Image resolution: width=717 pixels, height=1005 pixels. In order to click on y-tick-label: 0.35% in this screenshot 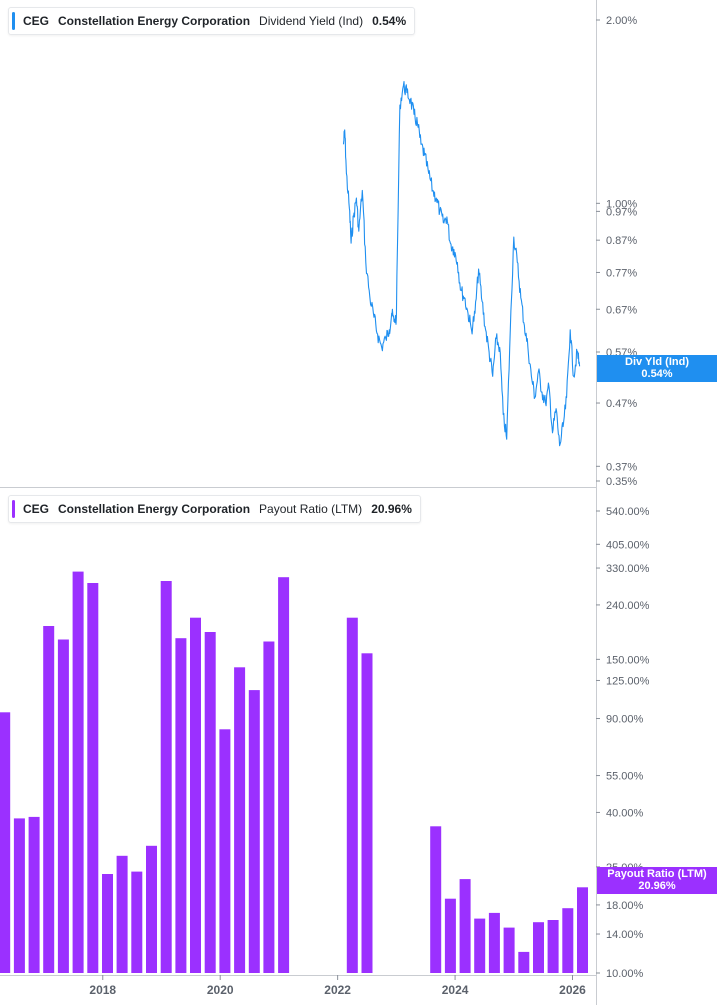, I will do `click(621, 482)`.